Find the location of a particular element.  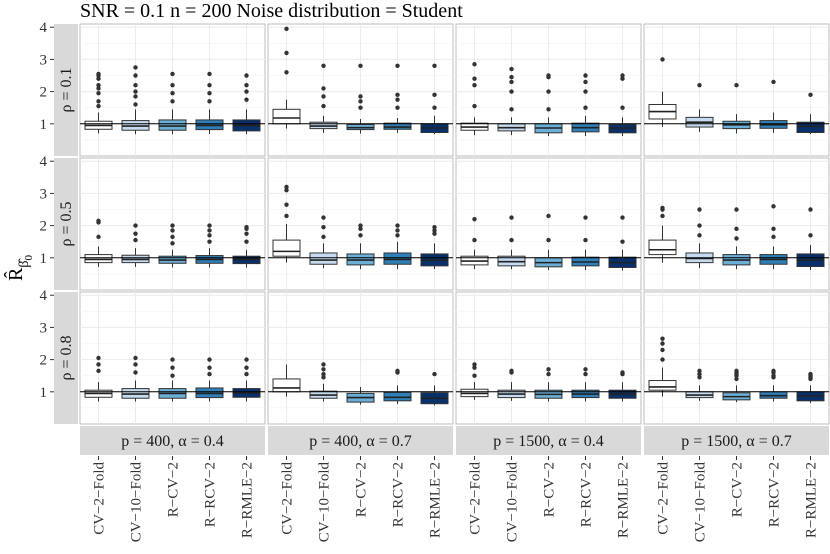

x-tick-label: CV−2−Fold is located at coordinates (100, 498).